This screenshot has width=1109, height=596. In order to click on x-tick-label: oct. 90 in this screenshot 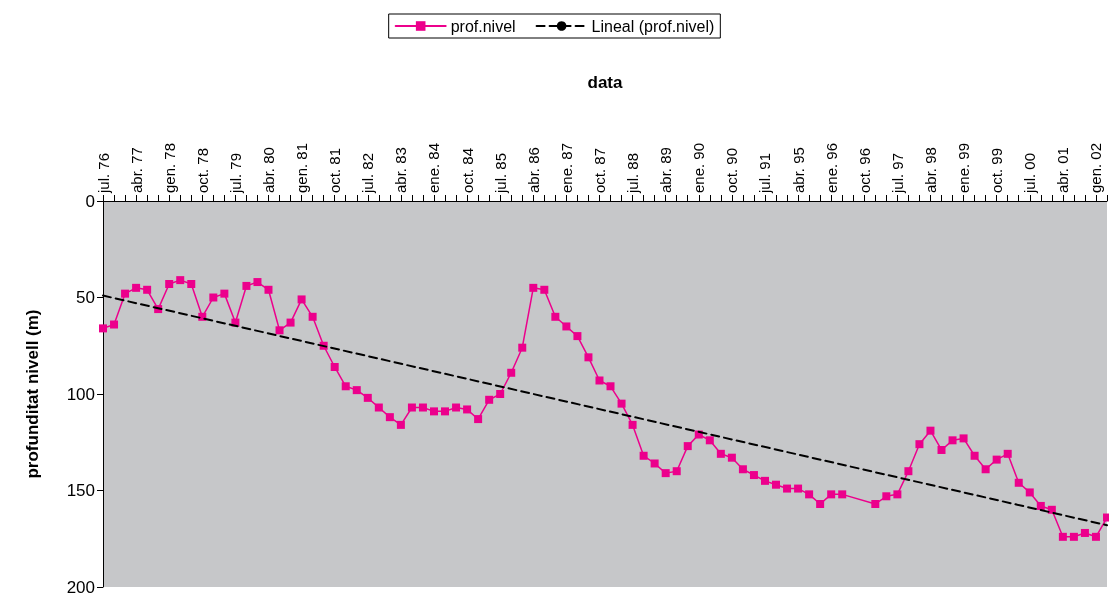, I will do `click(732, 170)`.